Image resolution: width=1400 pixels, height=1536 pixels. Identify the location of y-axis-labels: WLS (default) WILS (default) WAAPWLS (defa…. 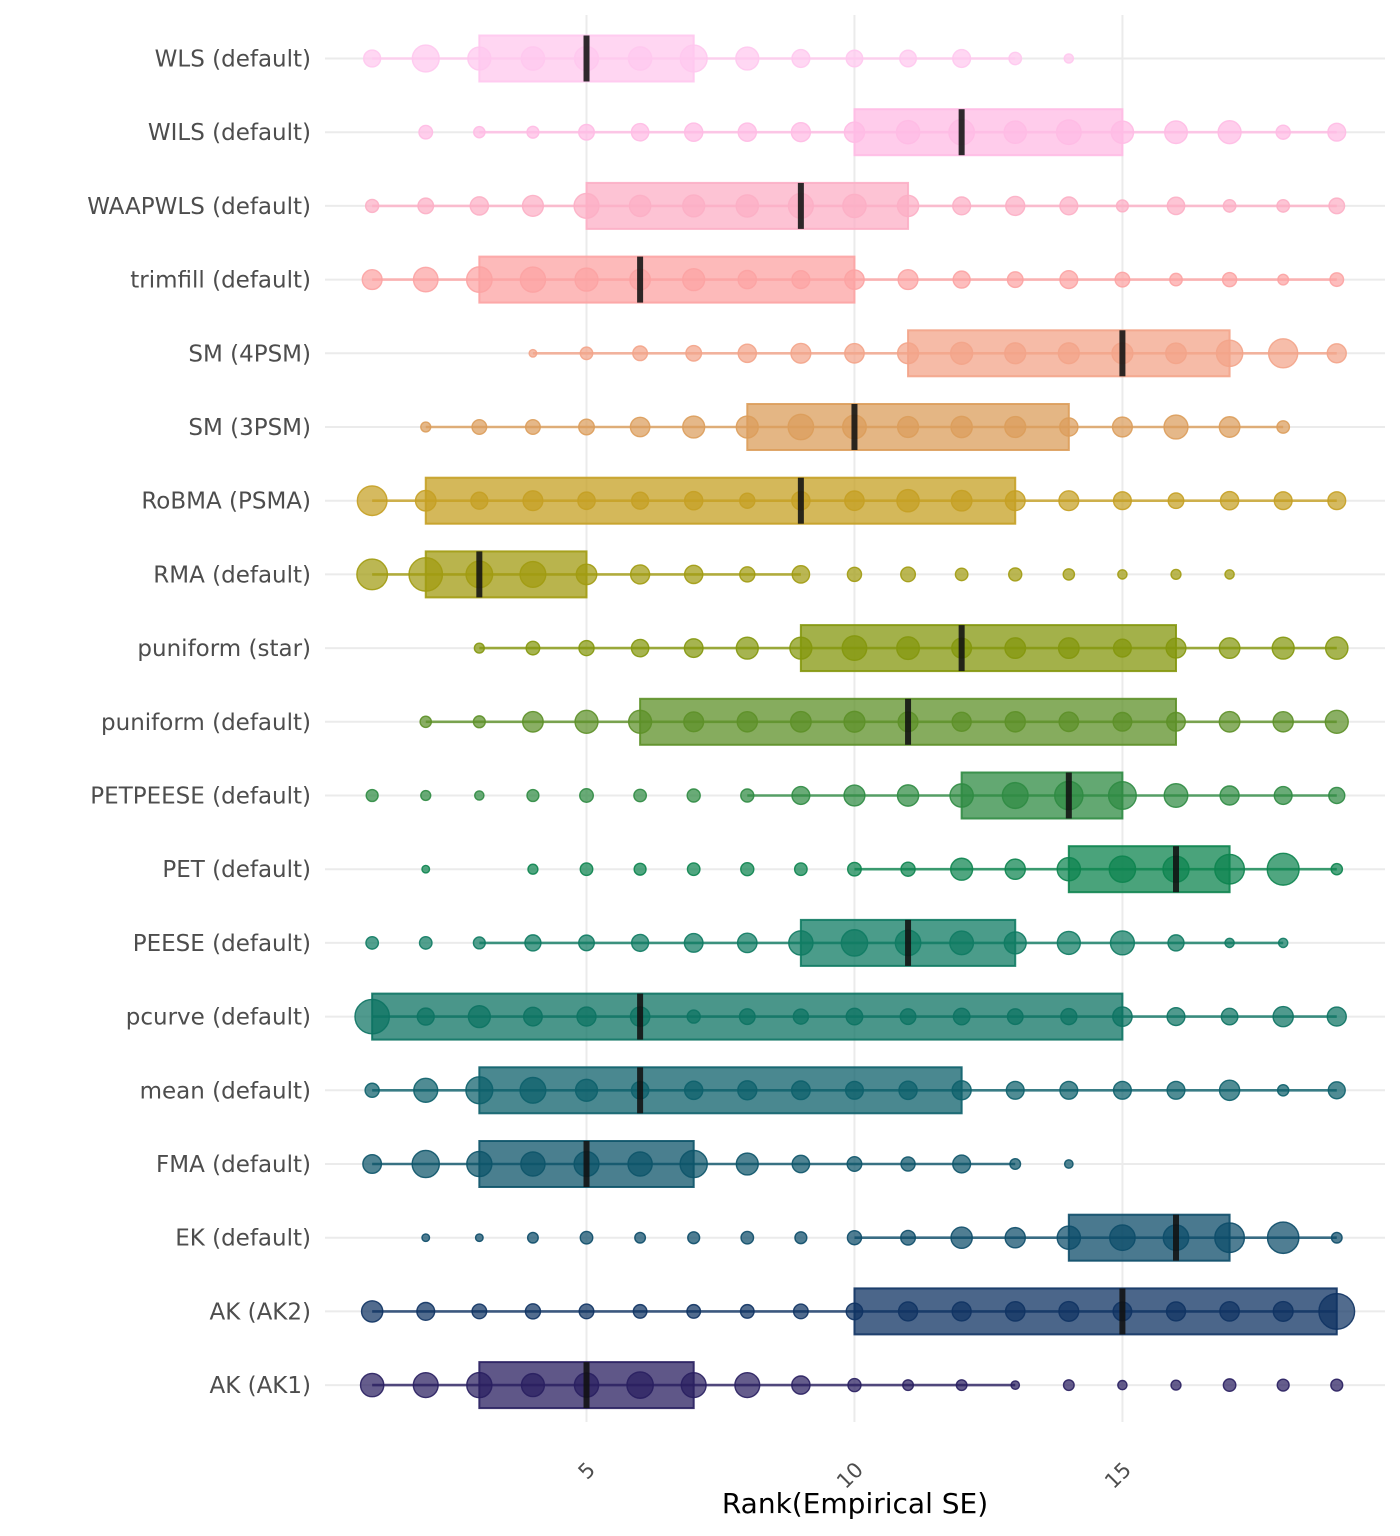
(199, 723).